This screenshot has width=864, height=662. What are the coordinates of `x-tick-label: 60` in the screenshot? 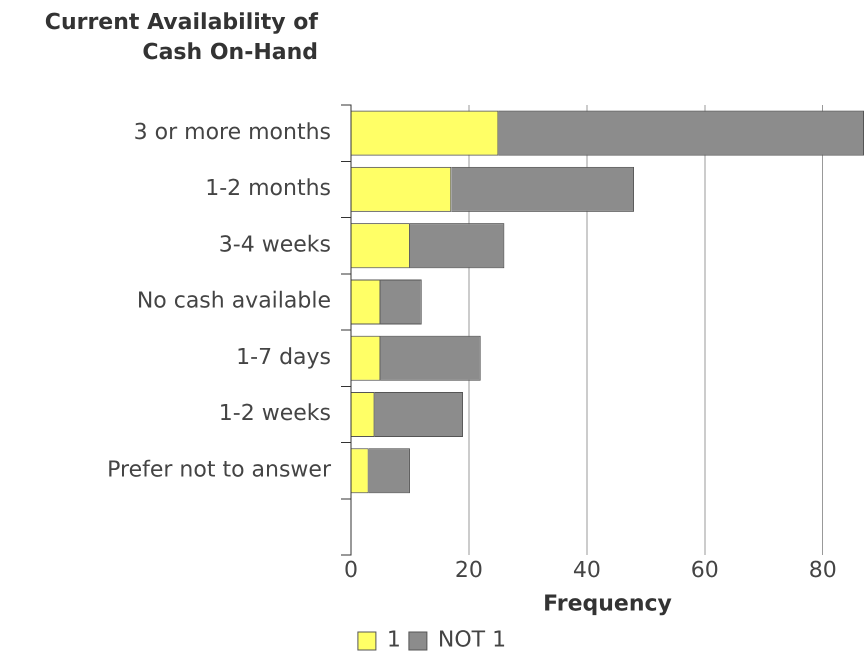 It's located at (704, 571).